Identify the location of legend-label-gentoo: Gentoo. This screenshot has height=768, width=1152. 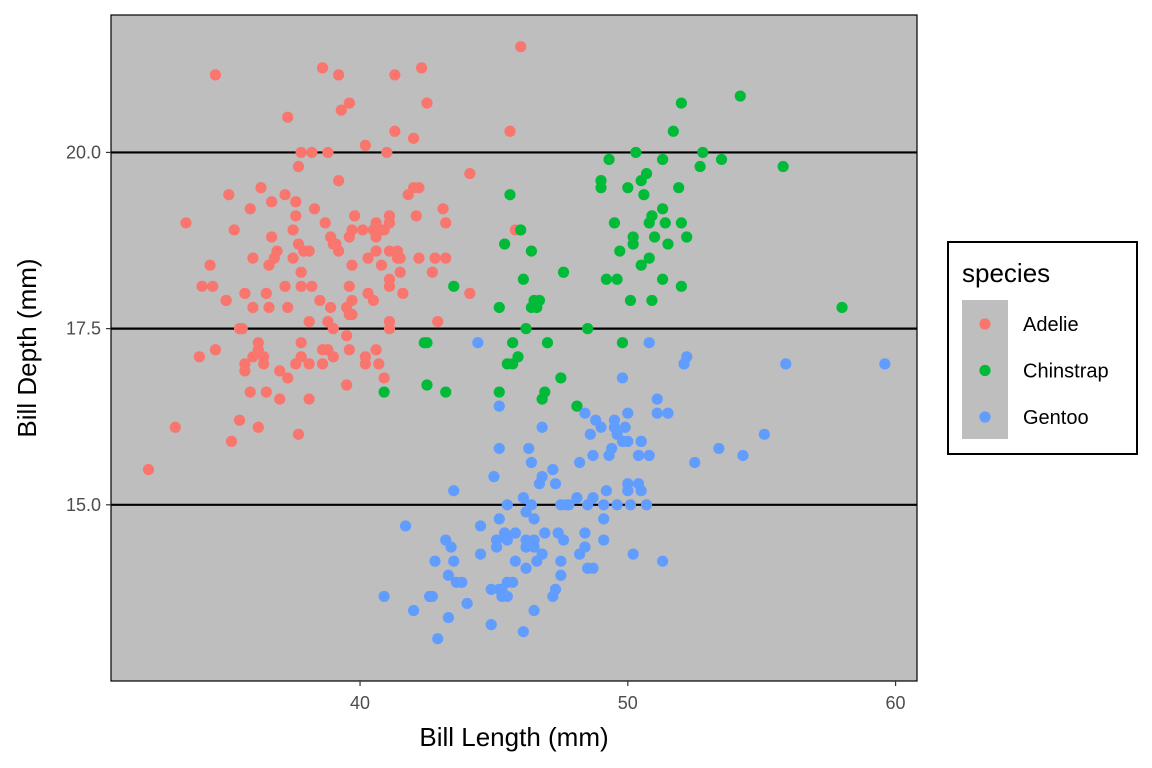
(1056, 418).